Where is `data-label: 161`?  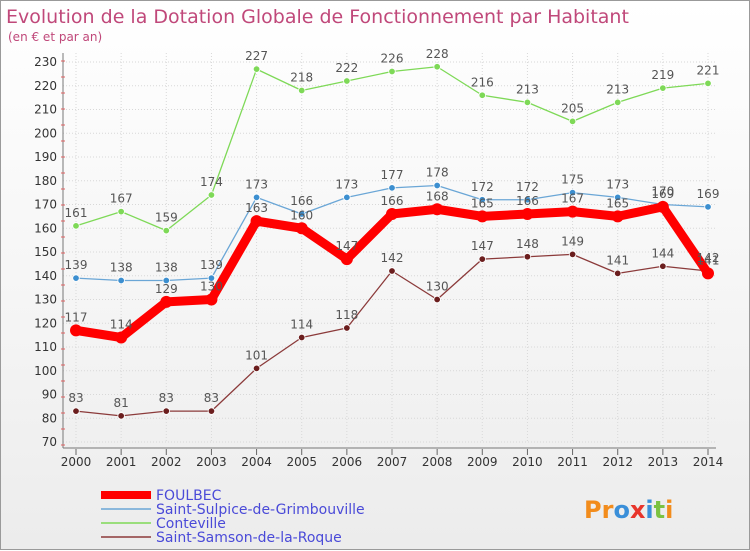 data-label: 161 is located at coordinates (76, 213).